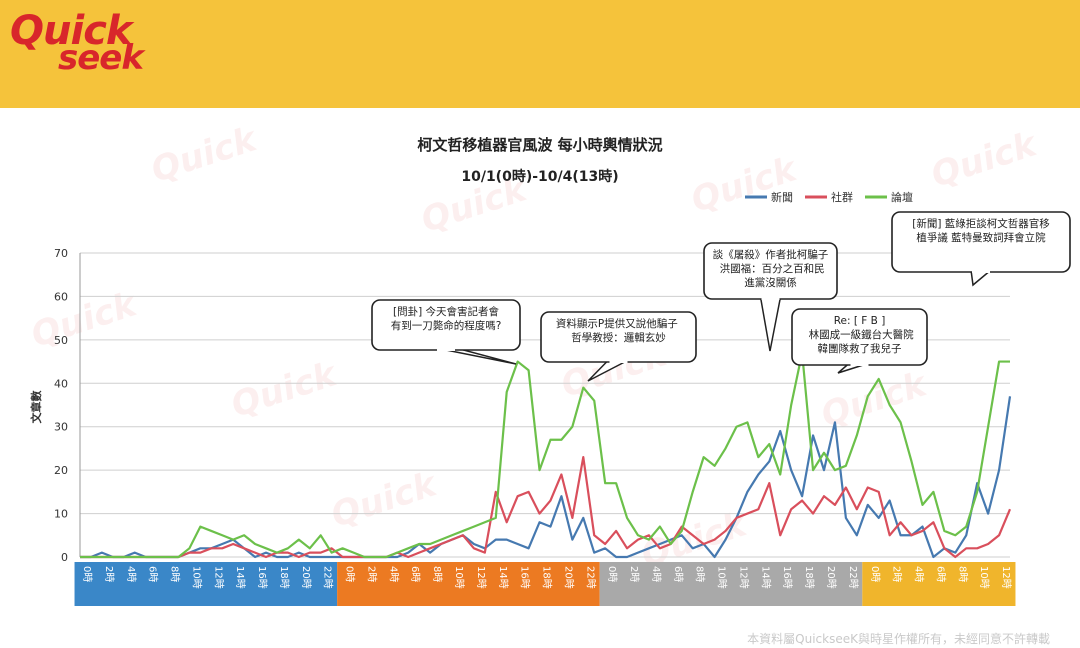  I want to click on legend-label: 新聞, so click(782, 197).